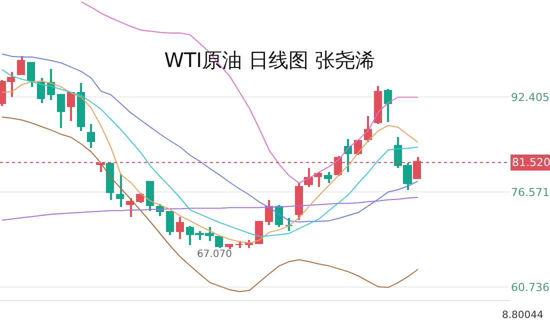 This screenshot has width=550, height=332. I want to click on ref-line-label: 81.520, so click(531, 162).